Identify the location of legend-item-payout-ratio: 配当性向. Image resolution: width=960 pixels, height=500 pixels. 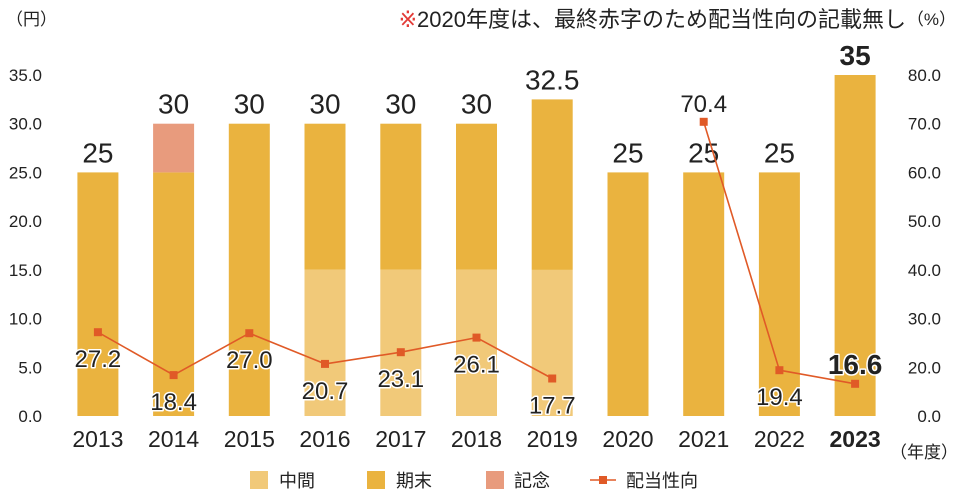
(644, 481).